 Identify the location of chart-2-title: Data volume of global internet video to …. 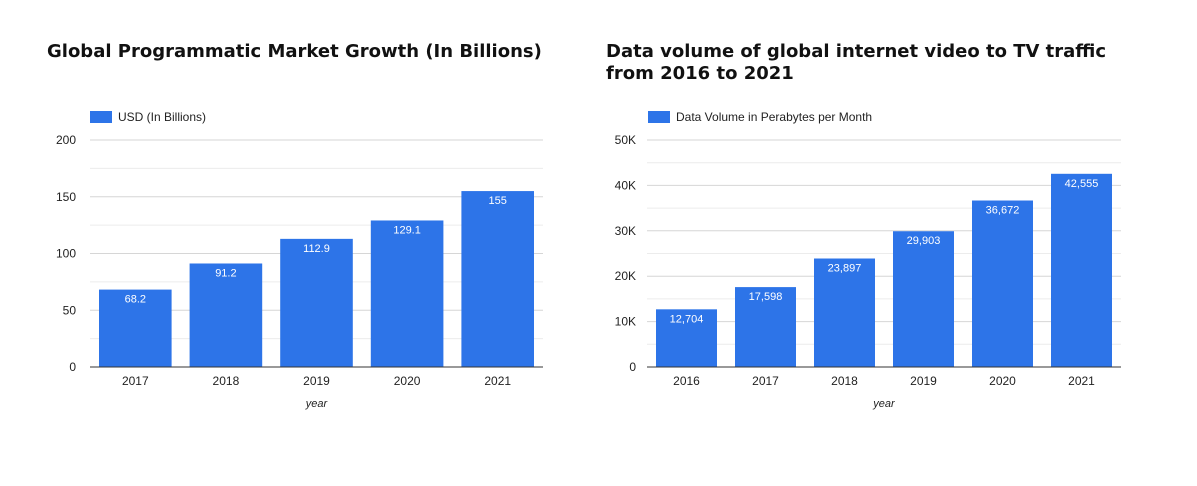
(856, 62).